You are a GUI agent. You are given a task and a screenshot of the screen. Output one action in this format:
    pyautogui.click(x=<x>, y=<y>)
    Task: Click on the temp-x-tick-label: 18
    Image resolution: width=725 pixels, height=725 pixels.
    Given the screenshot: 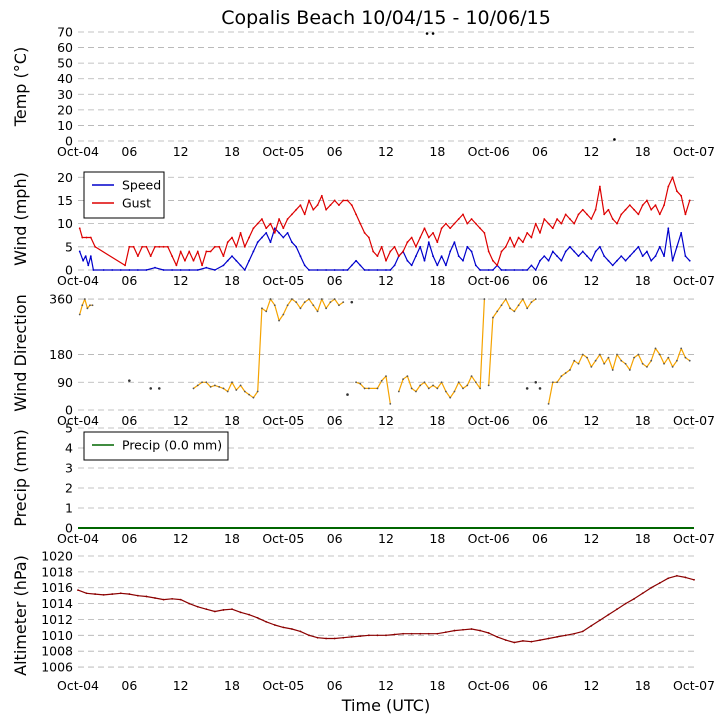 What is the action you would take?
    pyautogui.click(x=232, y=151)
    